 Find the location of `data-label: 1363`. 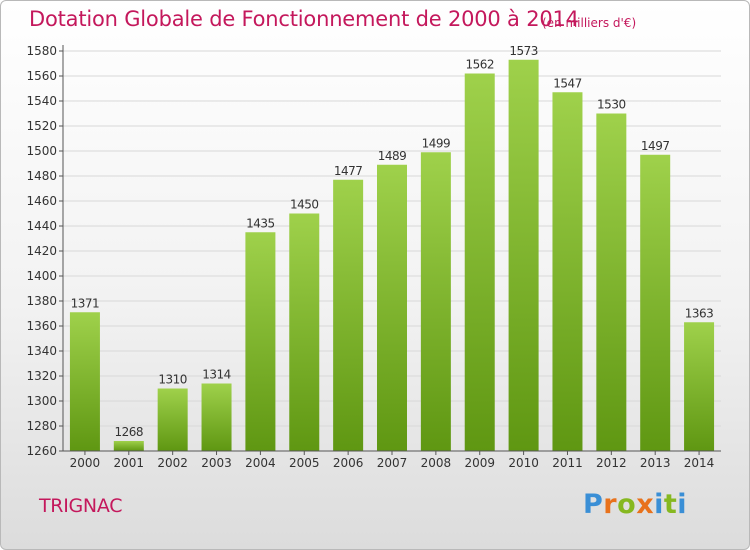

data-label: 1363 is located at coordinates (699, 313).